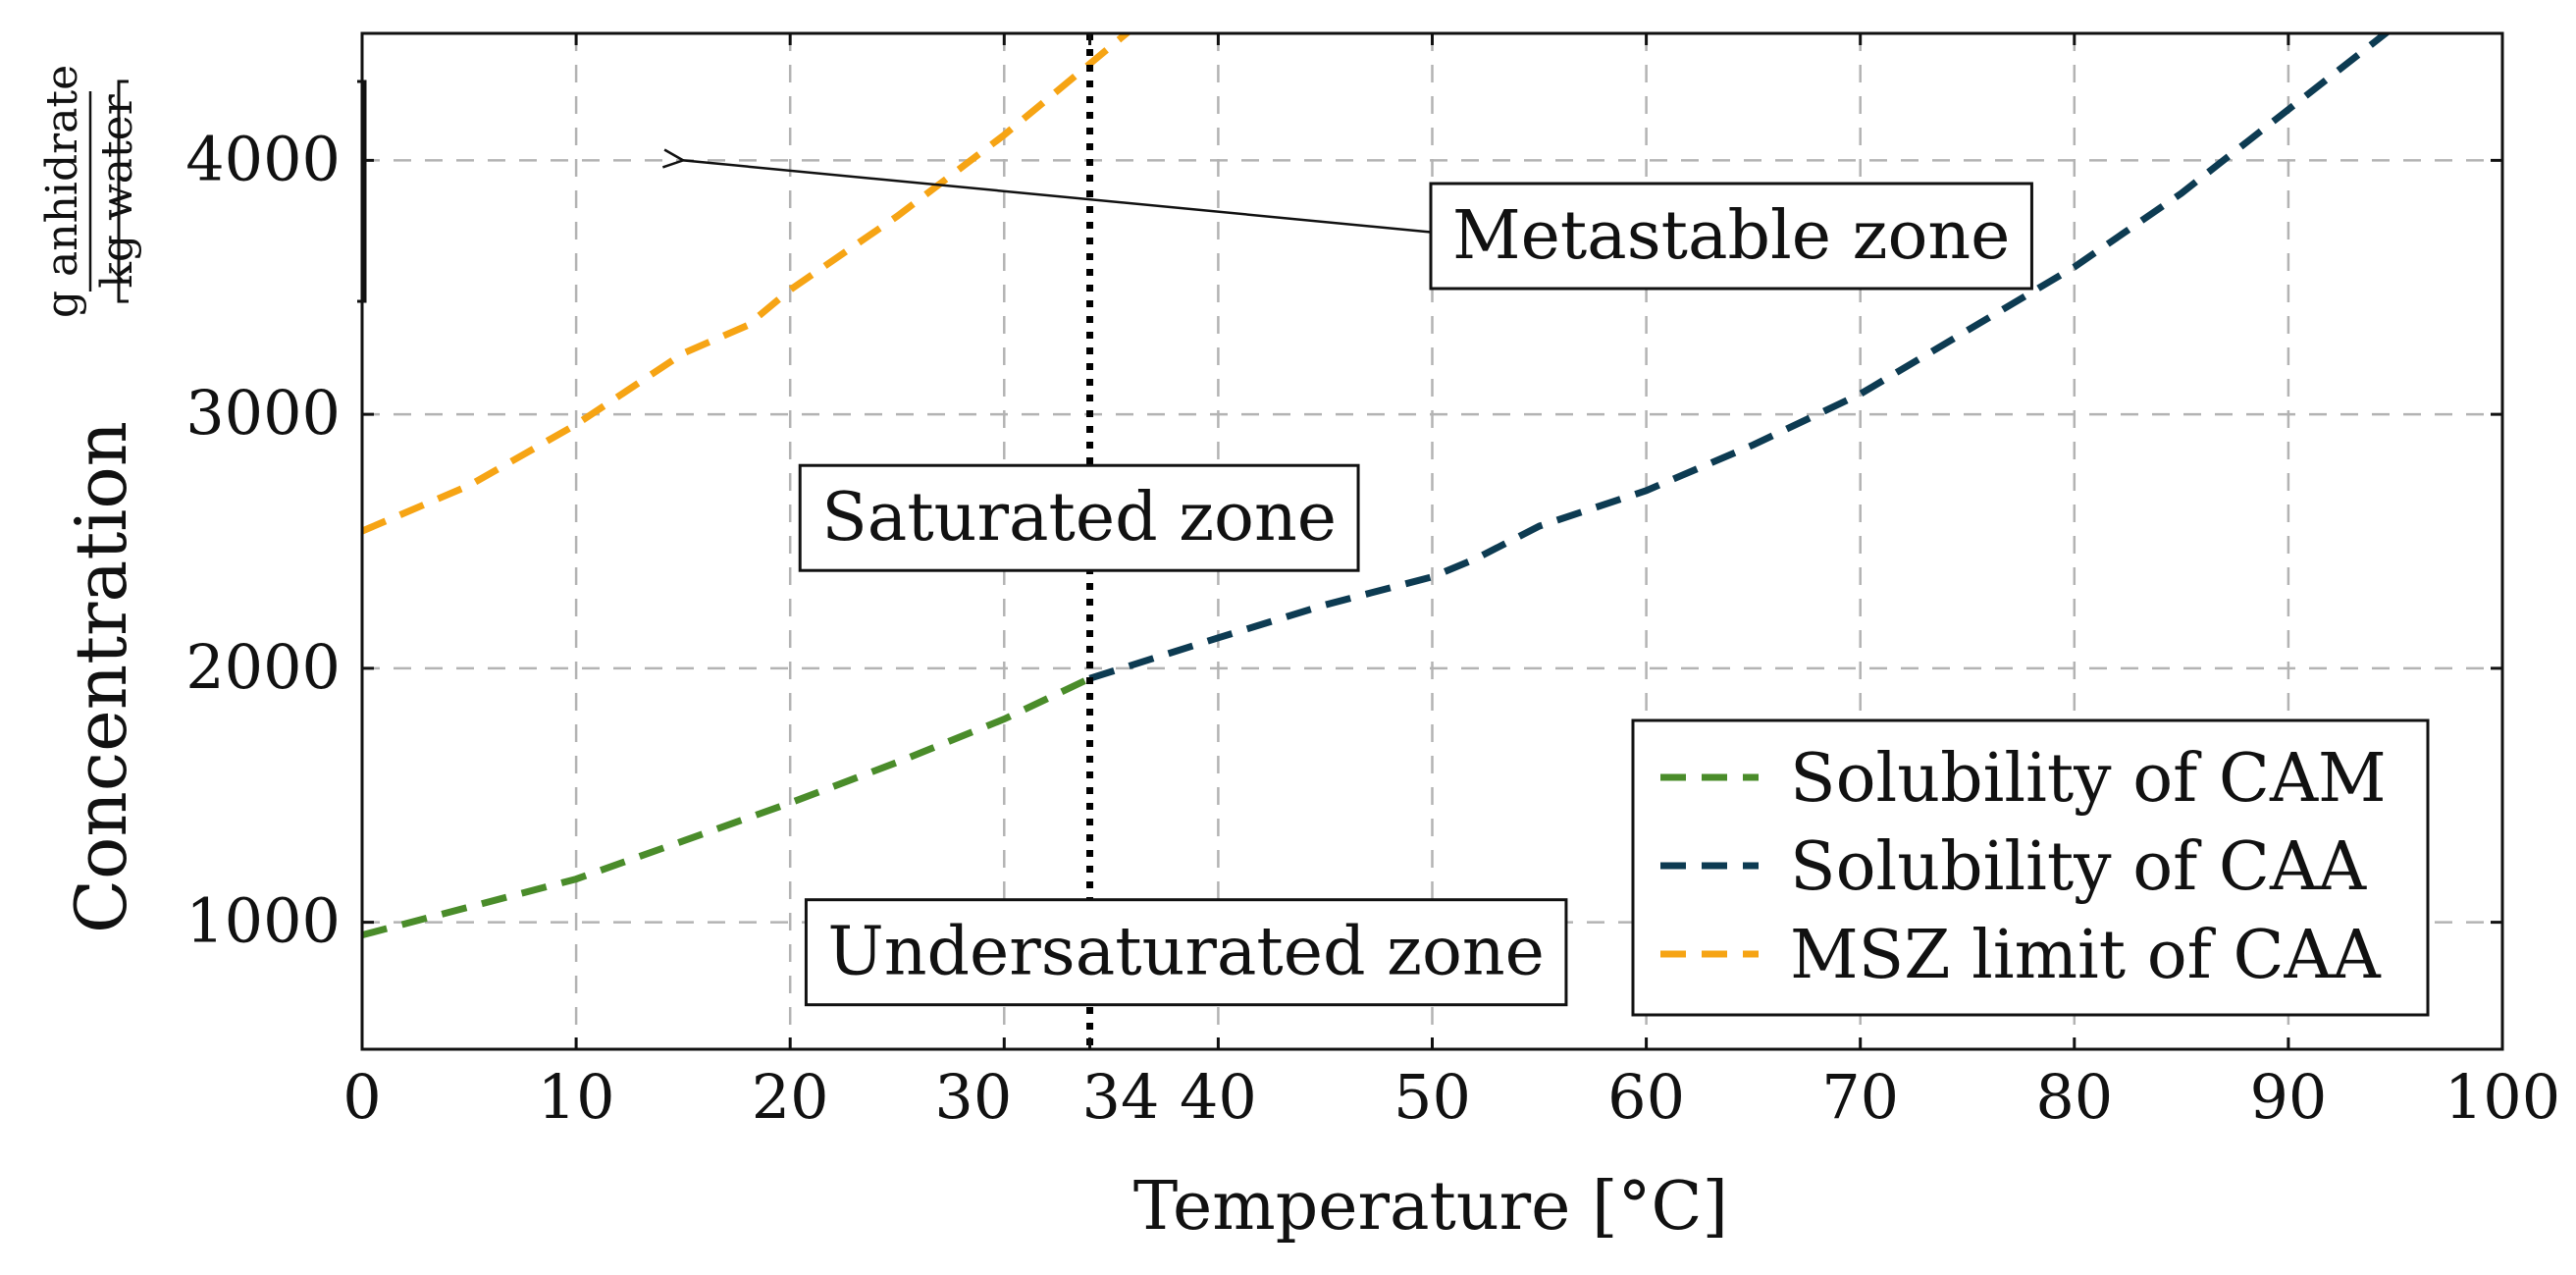 This screenshot has height=1275, width=2576. I want to click on legend-box, so click(2030, 867).